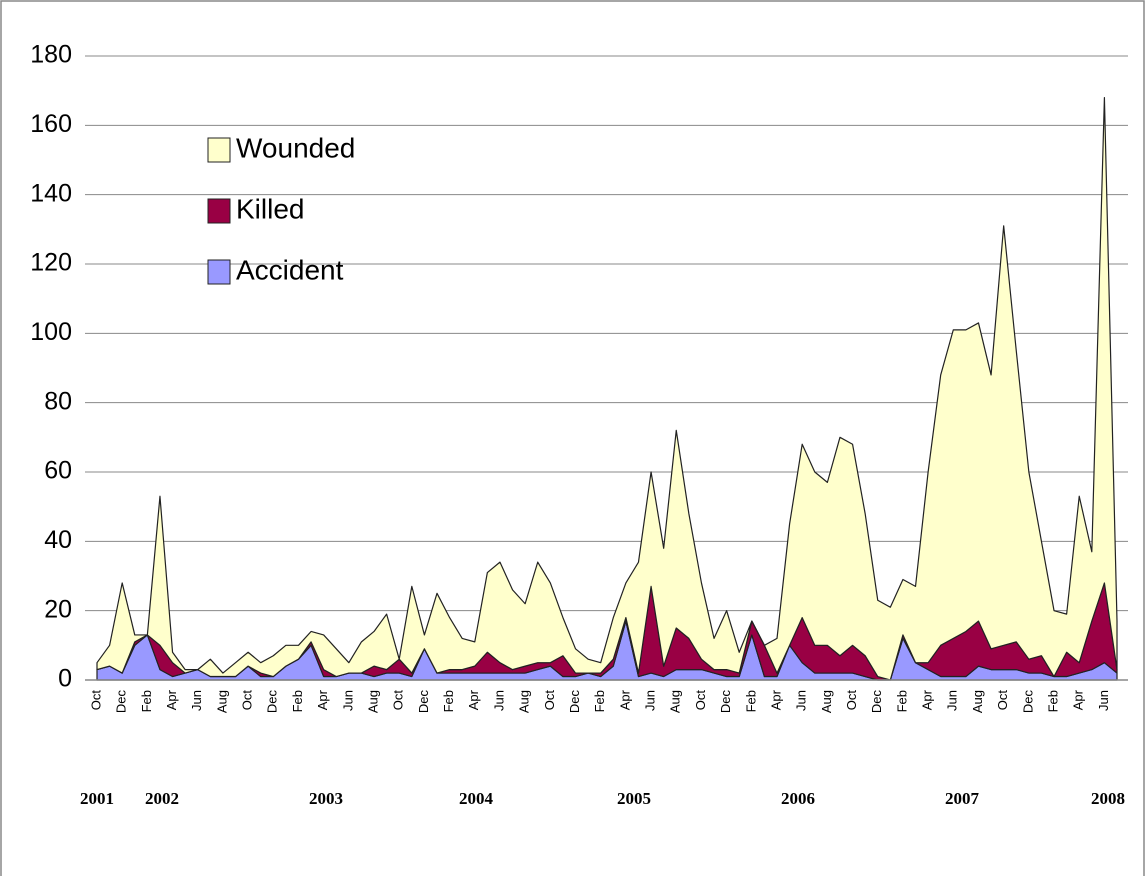 Image resolution: width=1147 pixels, height=876 pixels. What do you see at coordinates (1108, 798) in the screenshot?
I see `year-label: 2008` at bounding box center [1108, 798].